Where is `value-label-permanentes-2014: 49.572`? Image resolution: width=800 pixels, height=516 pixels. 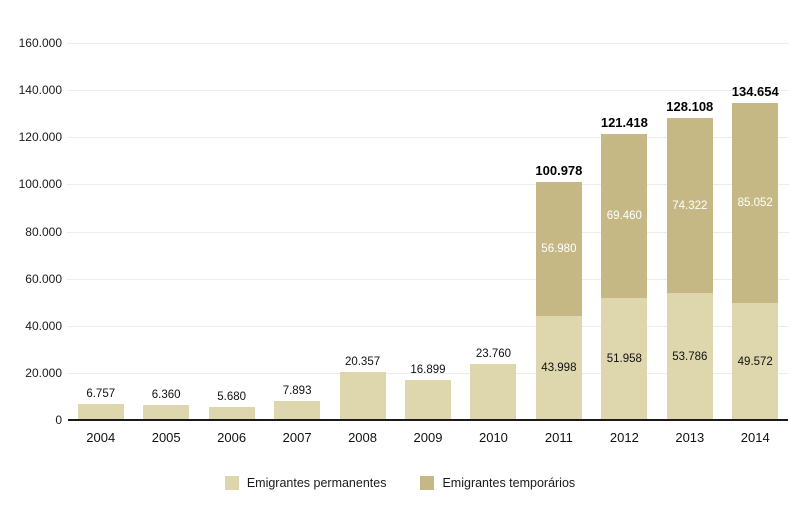
value-label-permanentes-2014: 49.572 is located at coordinates (755, 361).